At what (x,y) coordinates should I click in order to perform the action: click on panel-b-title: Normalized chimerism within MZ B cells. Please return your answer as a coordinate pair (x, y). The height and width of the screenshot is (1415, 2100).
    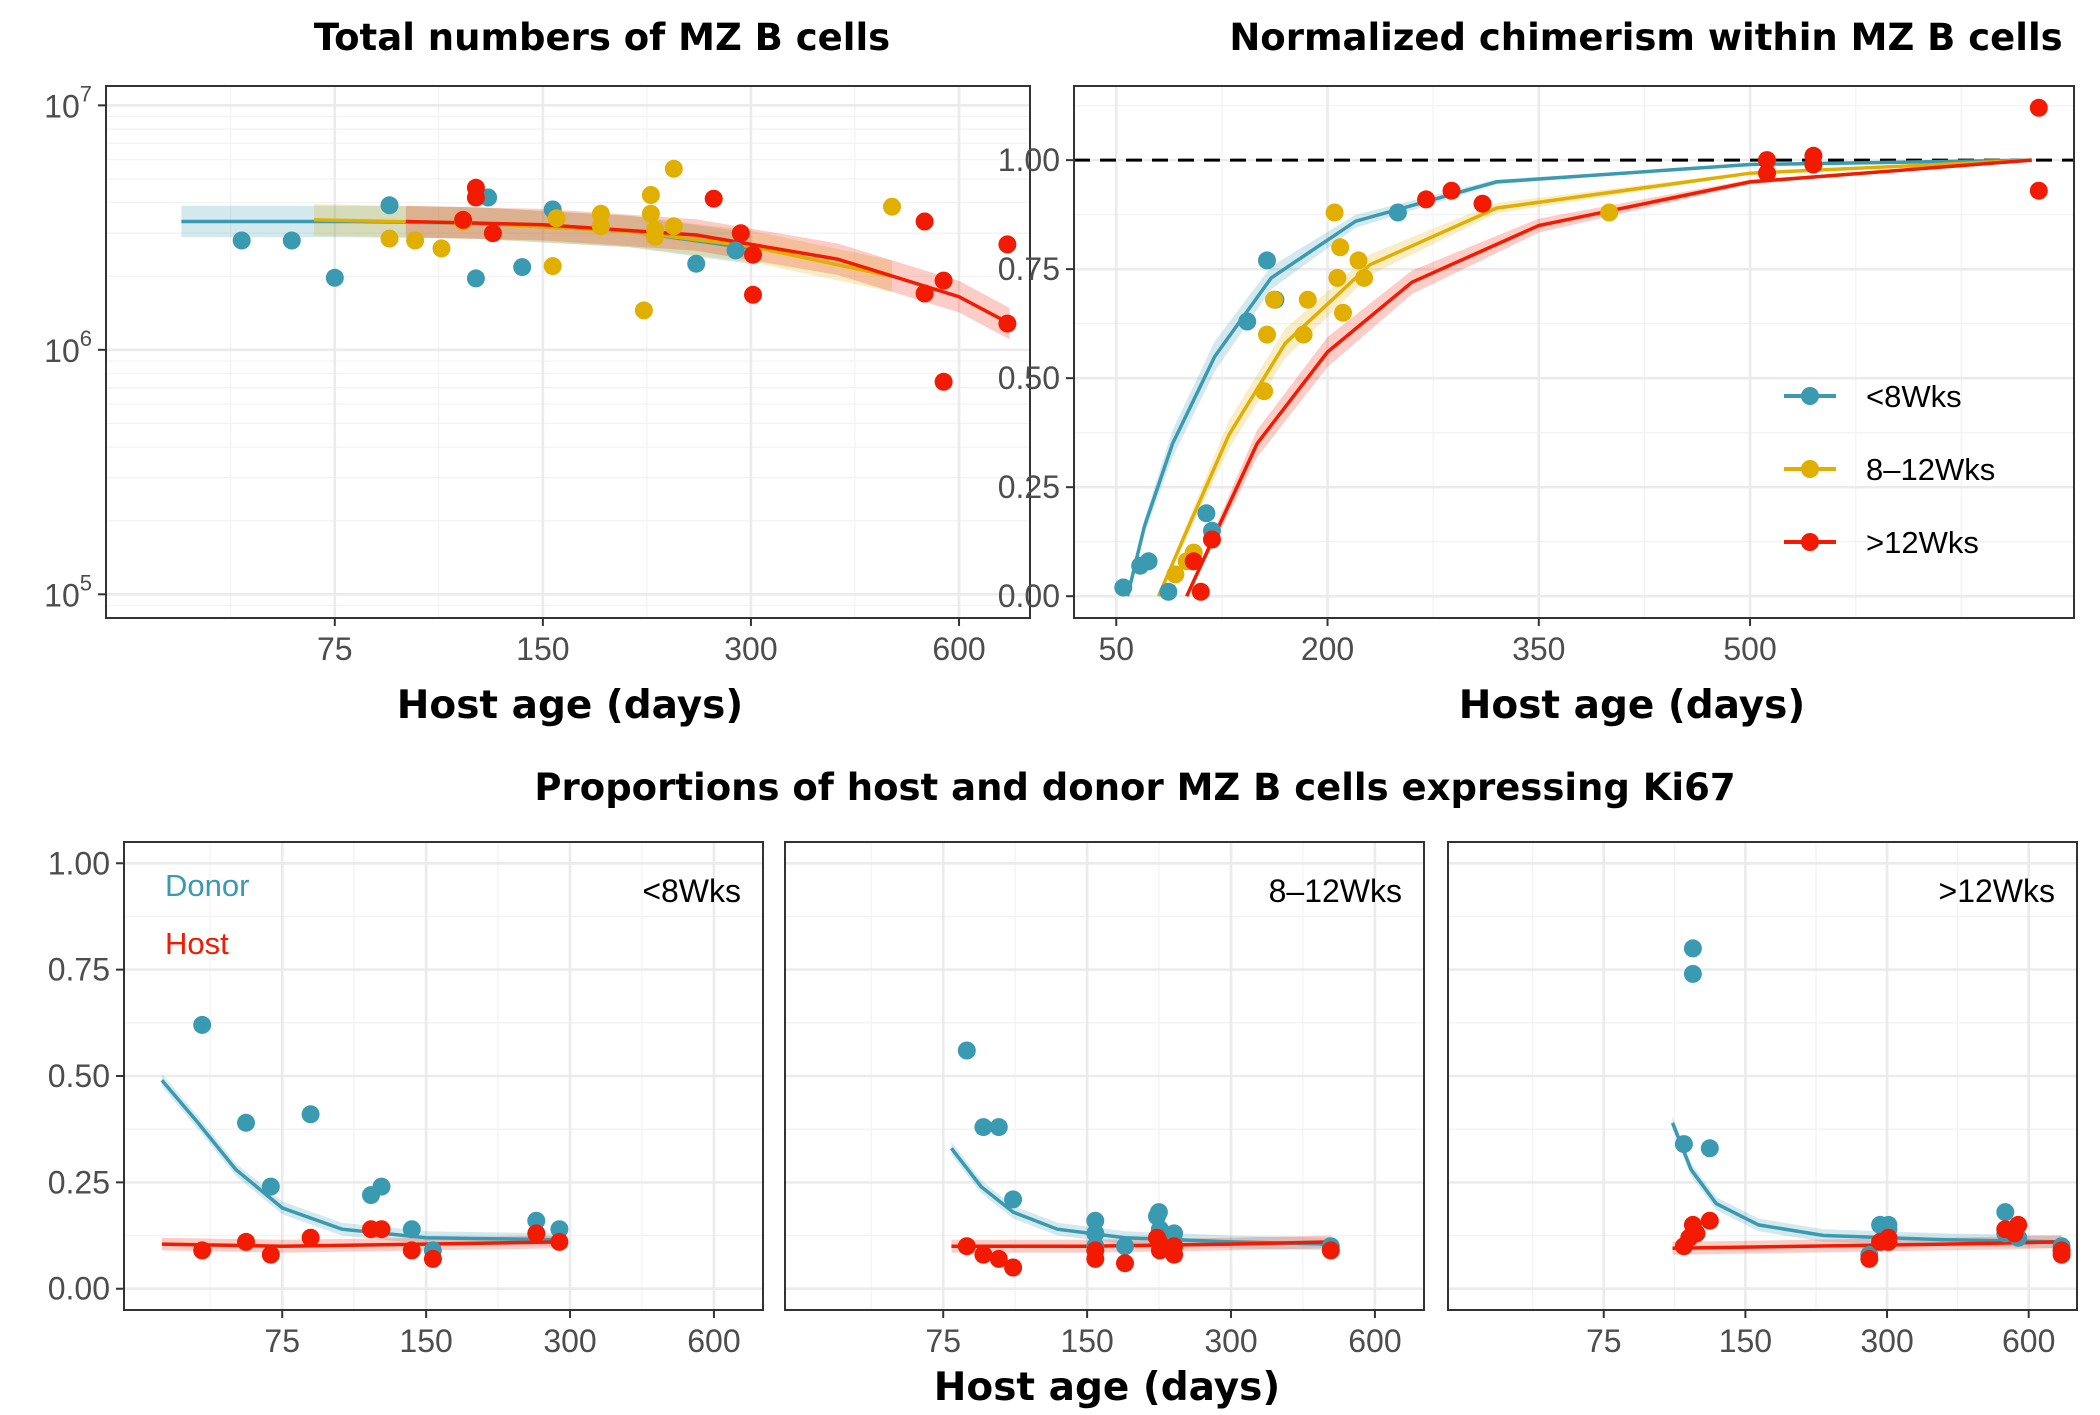
    Looking at the image, I should click on (1645, 37).